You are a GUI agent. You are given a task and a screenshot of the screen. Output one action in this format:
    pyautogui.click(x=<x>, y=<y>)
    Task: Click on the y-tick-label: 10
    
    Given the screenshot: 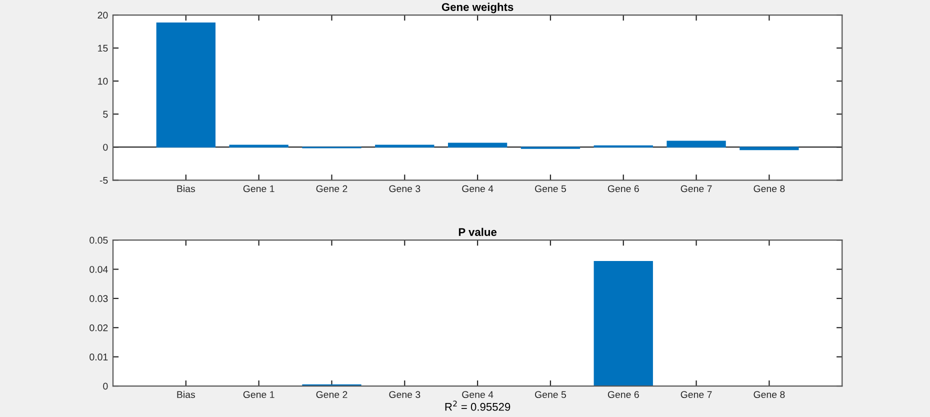 What is the action you would take?
    pyautogui.click(x=103, y=81)
    